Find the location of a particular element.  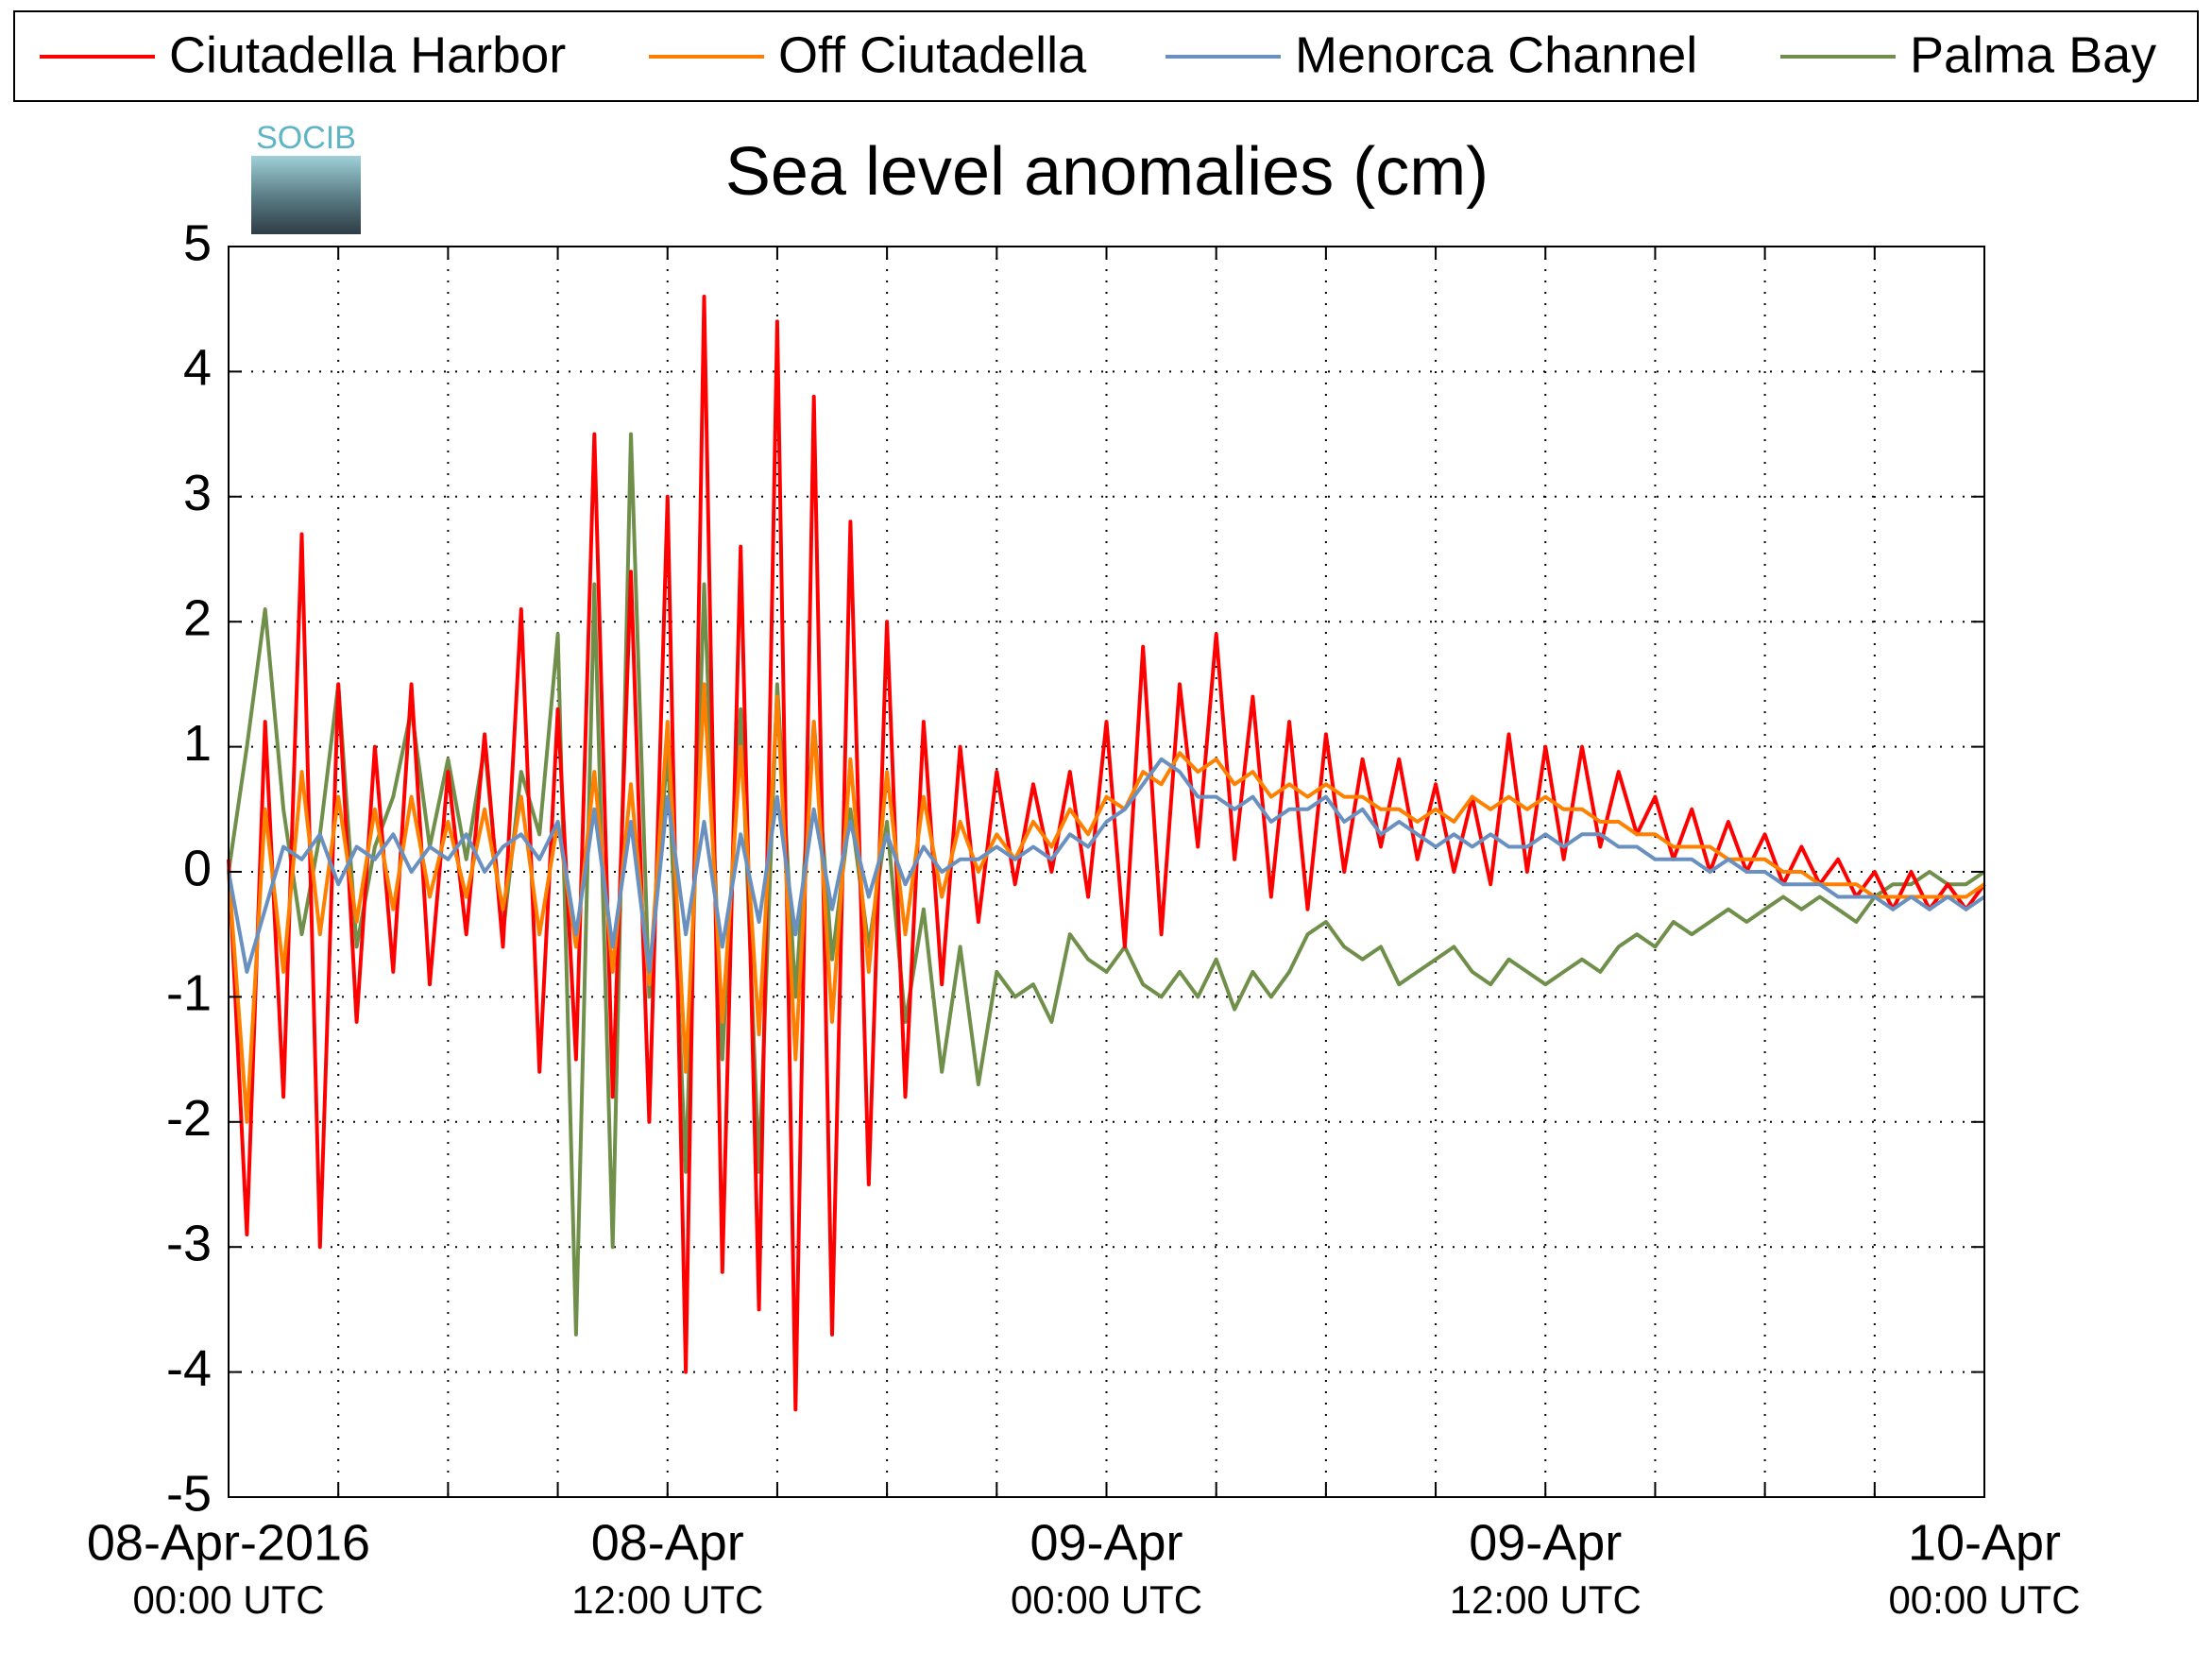

legend-label: Palma Bay is located at coordinates (2033, 55).